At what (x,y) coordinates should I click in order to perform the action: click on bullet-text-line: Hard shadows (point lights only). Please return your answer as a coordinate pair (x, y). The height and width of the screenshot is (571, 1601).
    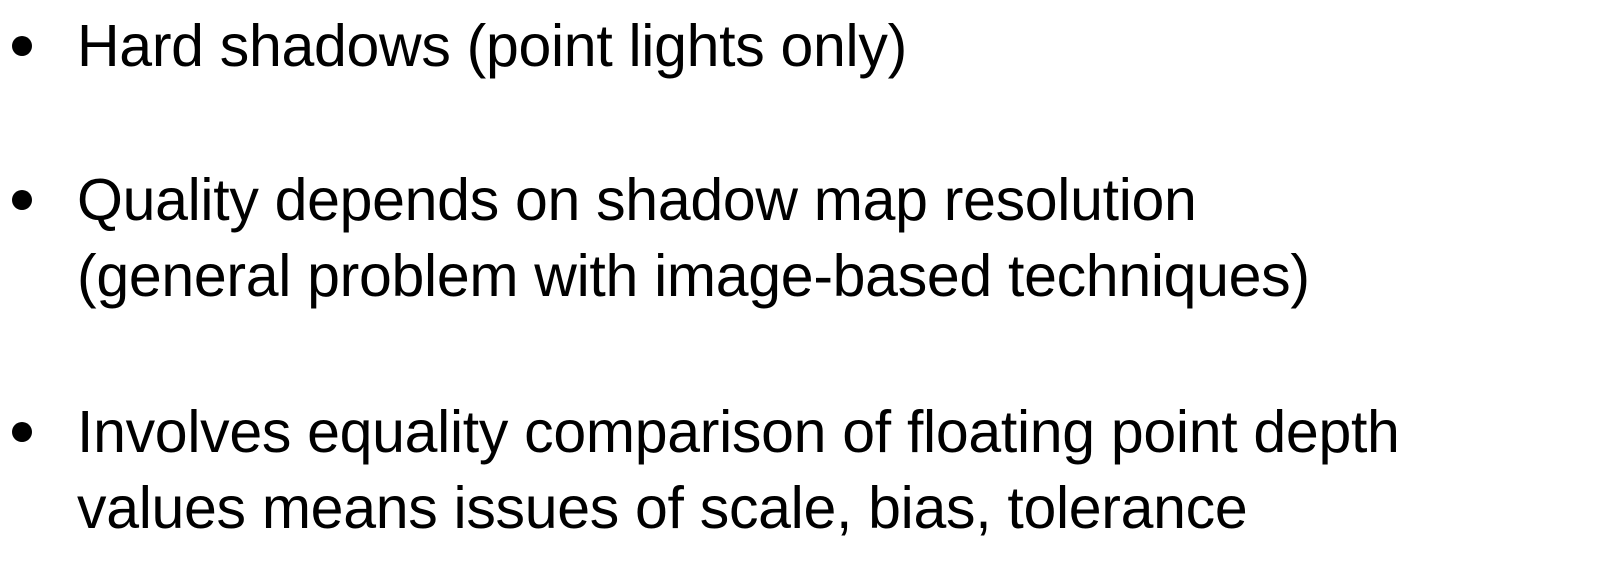
    Looking at the image, I should click on (492, 46).